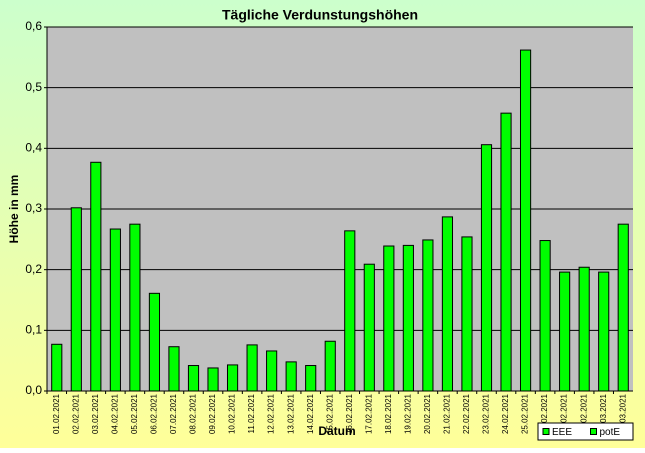 Image resolution: width=645 pixels, height=453 pixels. I want to click on x-tick-label: 04.02.2021, so click(114, 413).